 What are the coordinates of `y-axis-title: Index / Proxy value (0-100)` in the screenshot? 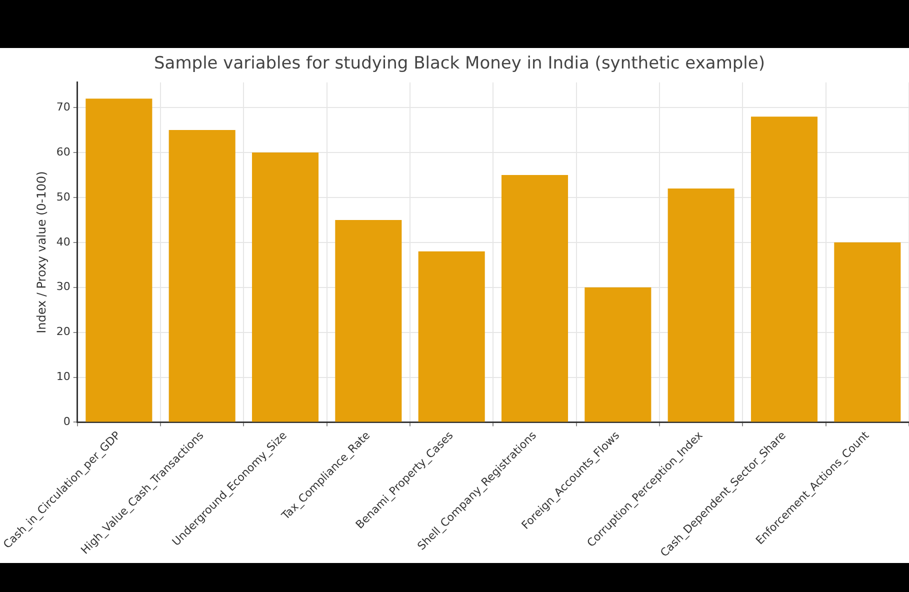 It's located at (41, 252).